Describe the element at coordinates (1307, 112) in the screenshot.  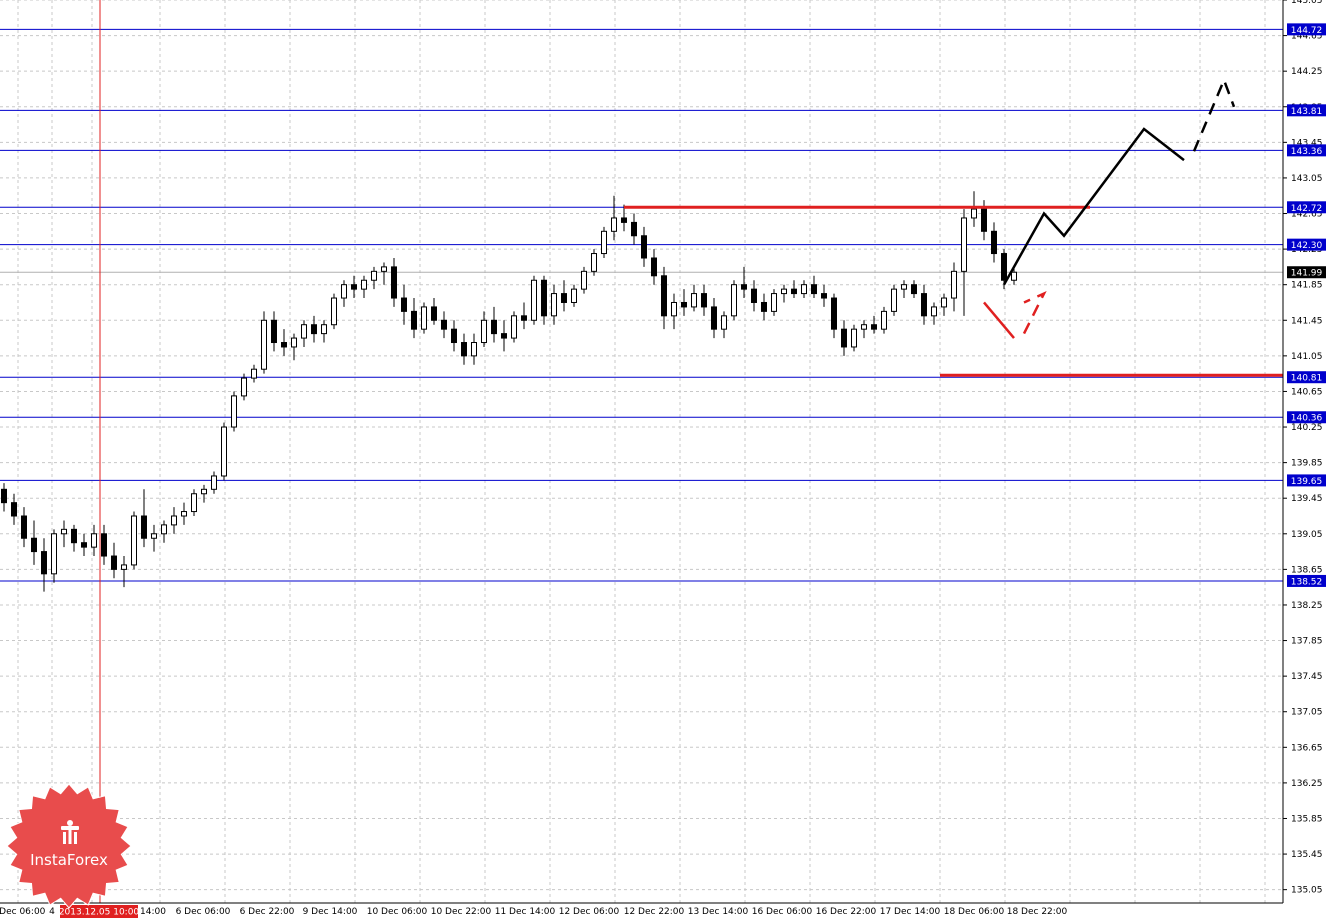
I see `level-label: 143.81` at that location.